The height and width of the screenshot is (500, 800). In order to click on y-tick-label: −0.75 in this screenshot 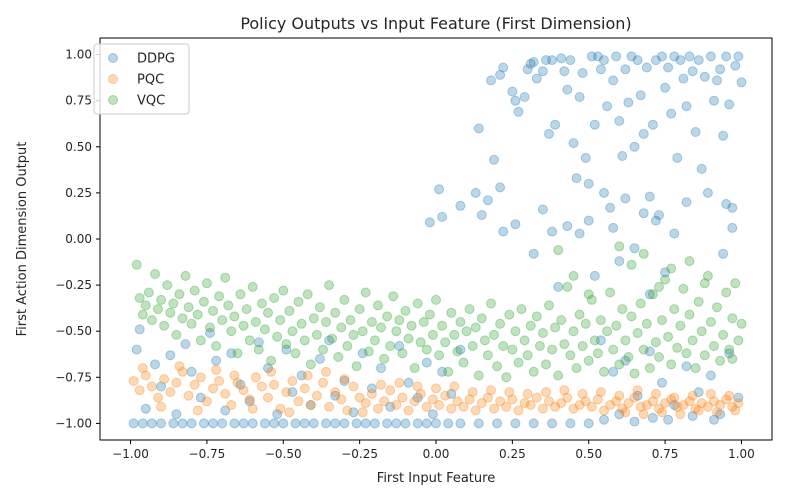, I will do `click(73, 377)`.